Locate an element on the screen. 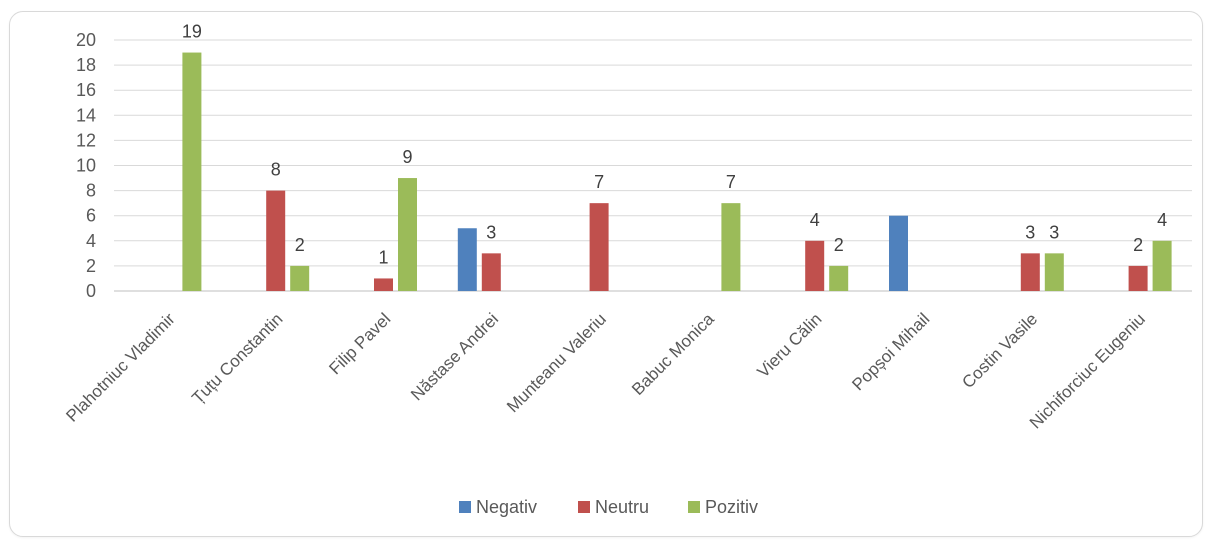 The width and height of the screenshot is (1210, 541). x-tick-label: Filip Pavel is located at coordinates (359, 343).